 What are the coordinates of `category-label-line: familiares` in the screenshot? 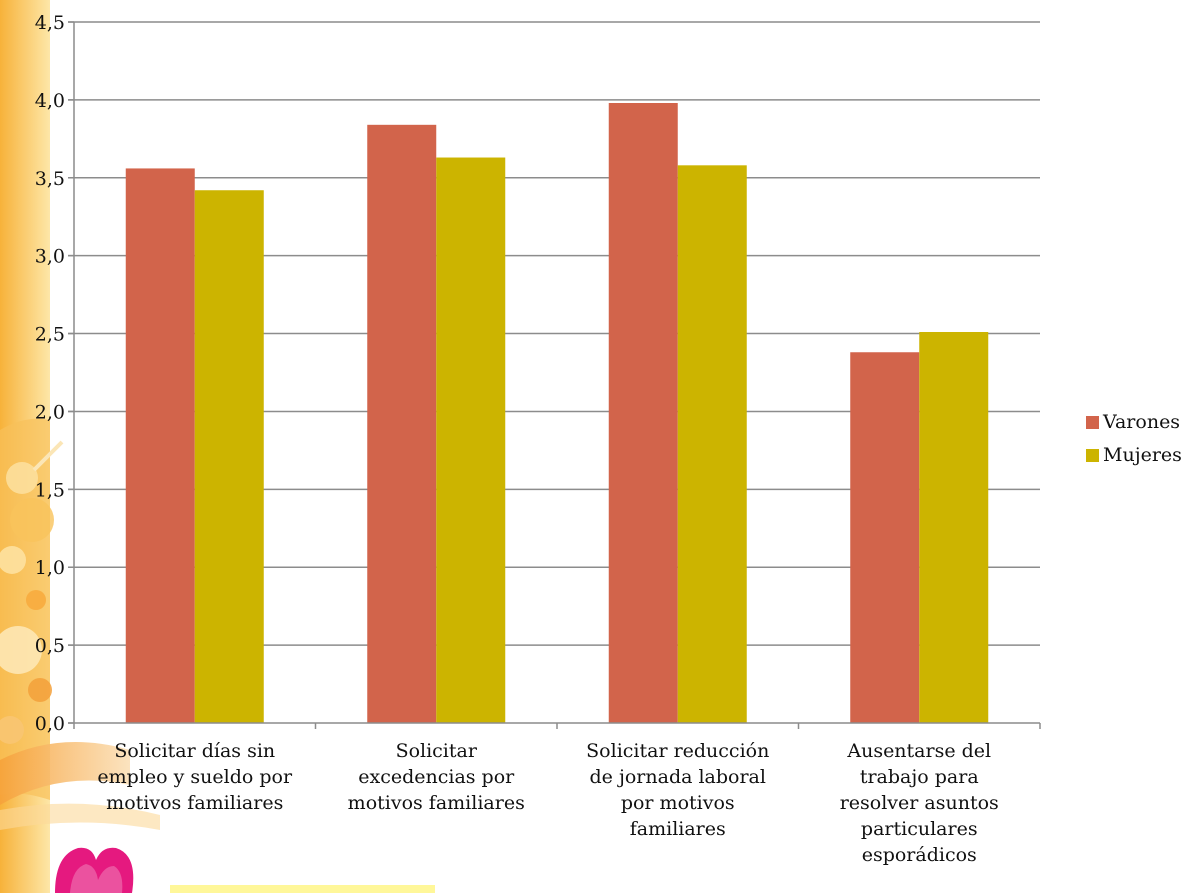 It's located at (678, 829).